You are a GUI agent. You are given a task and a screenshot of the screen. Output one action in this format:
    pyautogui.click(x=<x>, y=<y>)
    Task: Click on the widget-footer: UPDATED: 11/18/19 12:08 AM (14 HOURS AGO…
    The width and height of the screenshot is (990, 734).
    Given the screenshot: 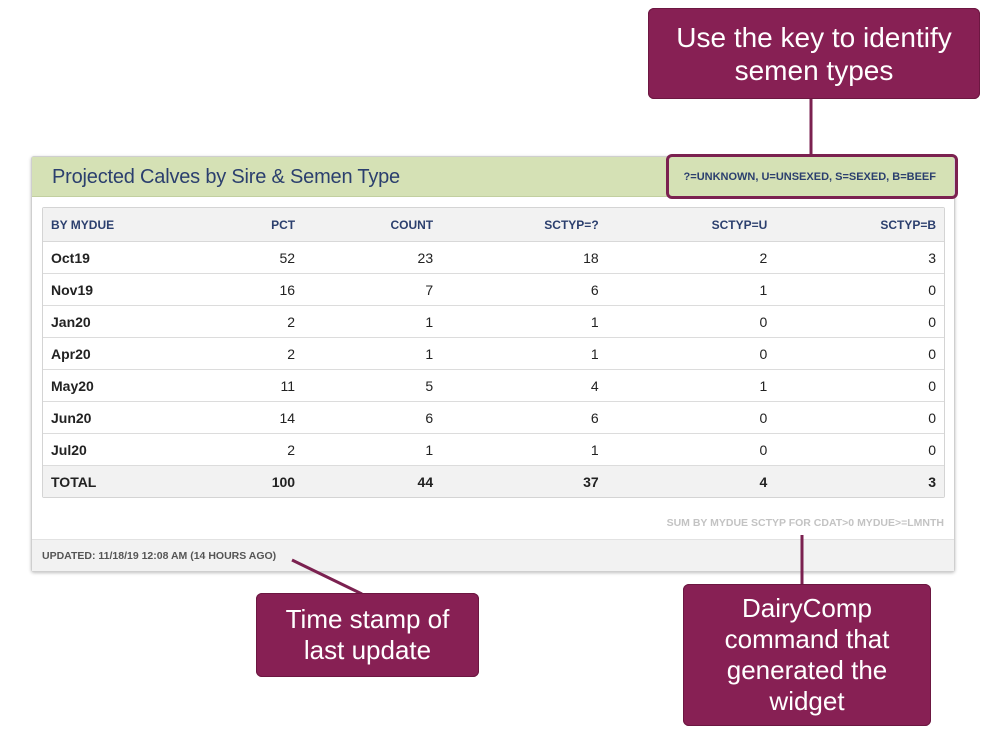 What is the action you would take?
    pyautogui.click(x=493, y=555)
    